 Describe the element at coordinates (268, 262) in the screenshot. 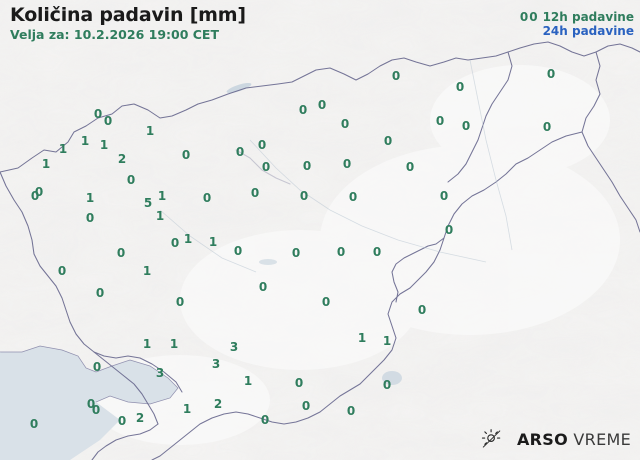

I see `lake-cerknica` at that location.